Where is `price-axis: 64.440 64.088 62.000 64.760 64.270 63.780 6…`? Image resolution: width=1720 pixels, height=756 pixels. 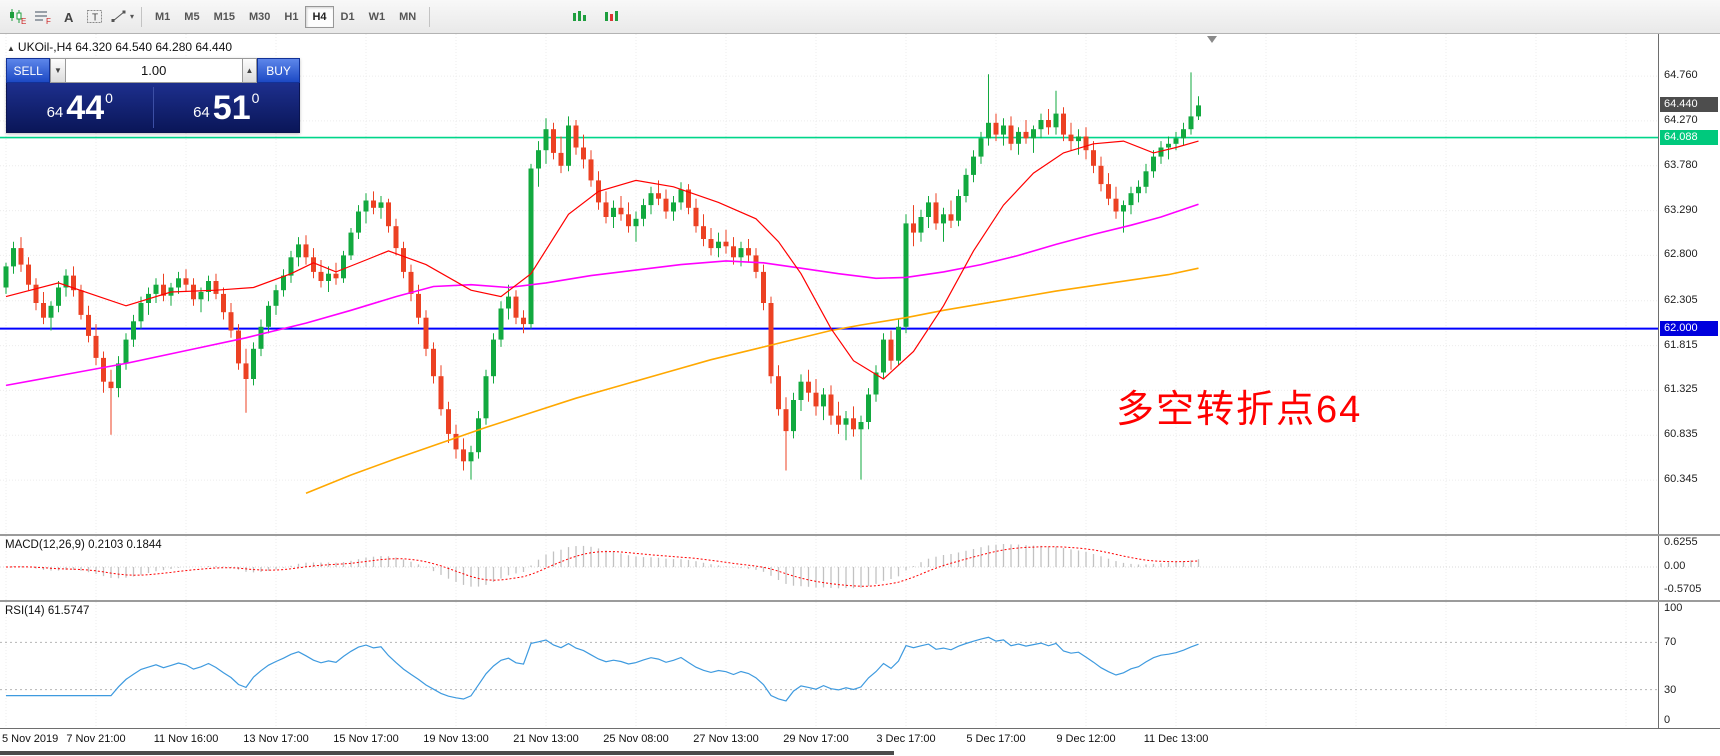
price-axis: 64.440 64.088 62.000 64.760 64.270 63.780 6… is located at coordinates (1689, 284).